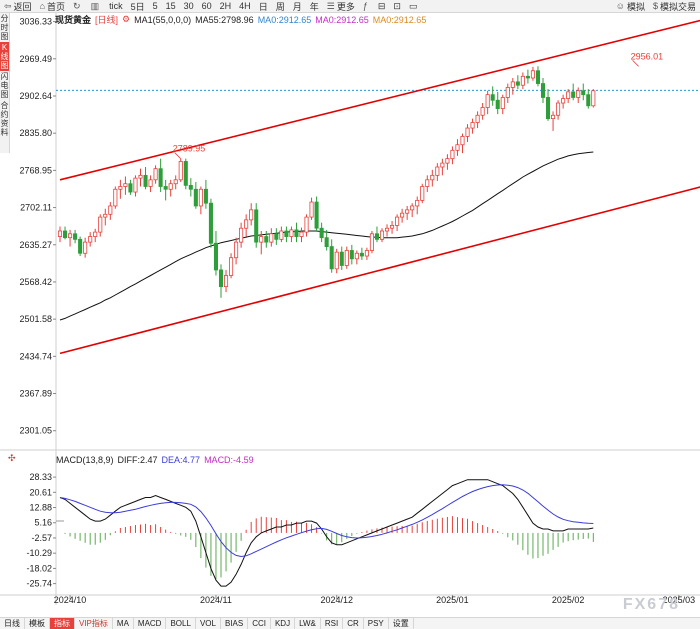 Image resolution: width=700 pixels, height=629 pixels. I want to click on toolbar-button-bar-chart-3: ▥, so click(96, 6).